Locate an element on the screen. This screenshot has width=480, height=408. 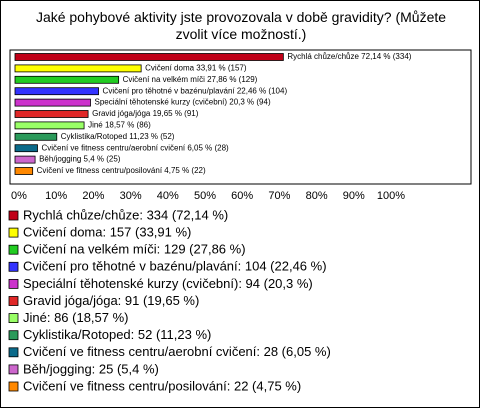
value-label: Cvičení na velkém míči 27,86 % (129) is located at coordinates (190, 79).